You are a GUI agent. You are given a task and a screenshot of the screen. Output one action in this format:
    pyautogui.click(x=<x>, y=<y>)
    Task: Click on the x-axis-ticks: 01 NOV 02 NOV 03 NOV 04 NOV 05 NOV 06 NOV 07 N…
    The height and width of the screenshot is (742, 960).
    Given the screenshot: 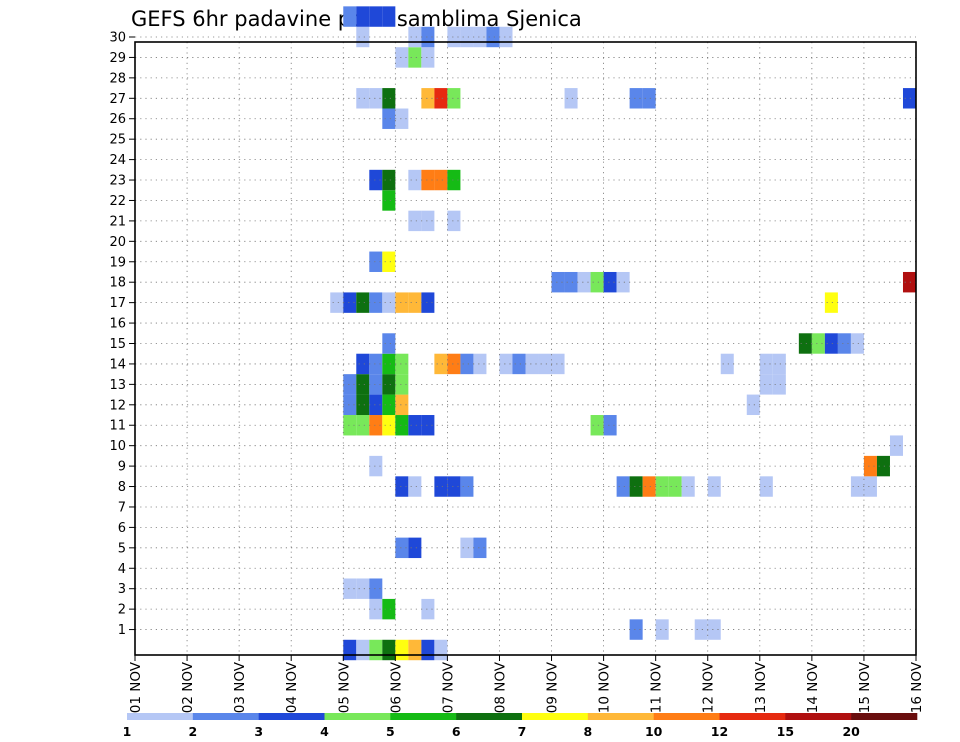 What is the action you would take?
    pyautogui.click(x=526, y=684)
    